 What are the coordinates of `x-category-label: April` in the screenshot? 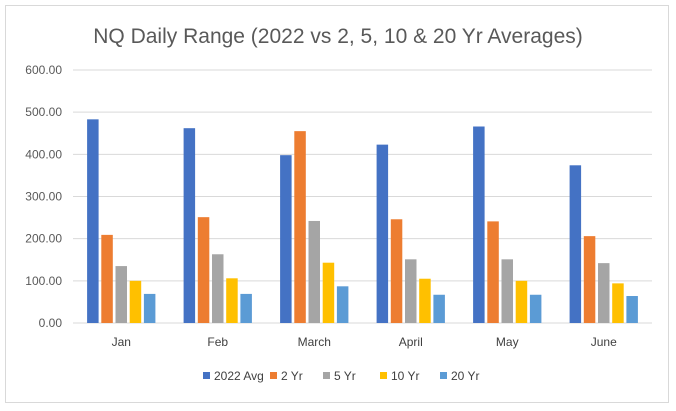 It's located at (411, 342).